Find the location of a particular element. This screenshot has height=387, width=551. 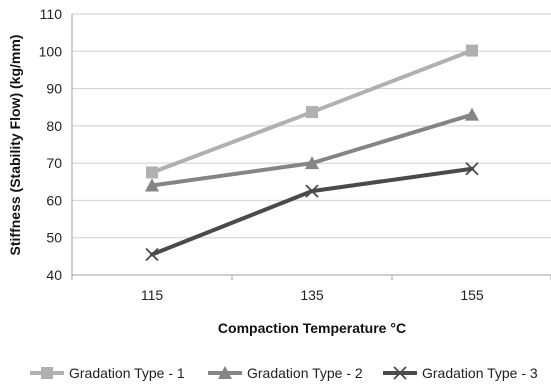

series-line is located at coordinates (312, 211).